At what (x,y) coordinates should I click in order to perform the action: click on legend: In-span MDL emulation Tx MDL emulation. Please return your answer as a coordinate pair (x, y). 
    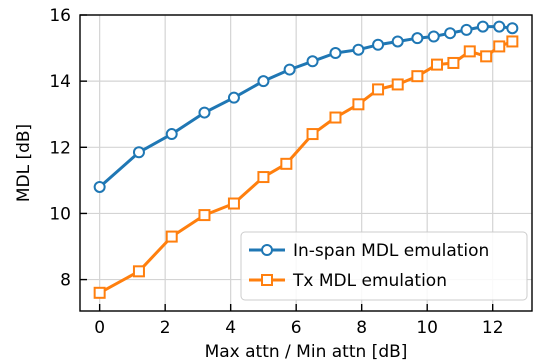
    Looking at the image, I should click on (384, 266).